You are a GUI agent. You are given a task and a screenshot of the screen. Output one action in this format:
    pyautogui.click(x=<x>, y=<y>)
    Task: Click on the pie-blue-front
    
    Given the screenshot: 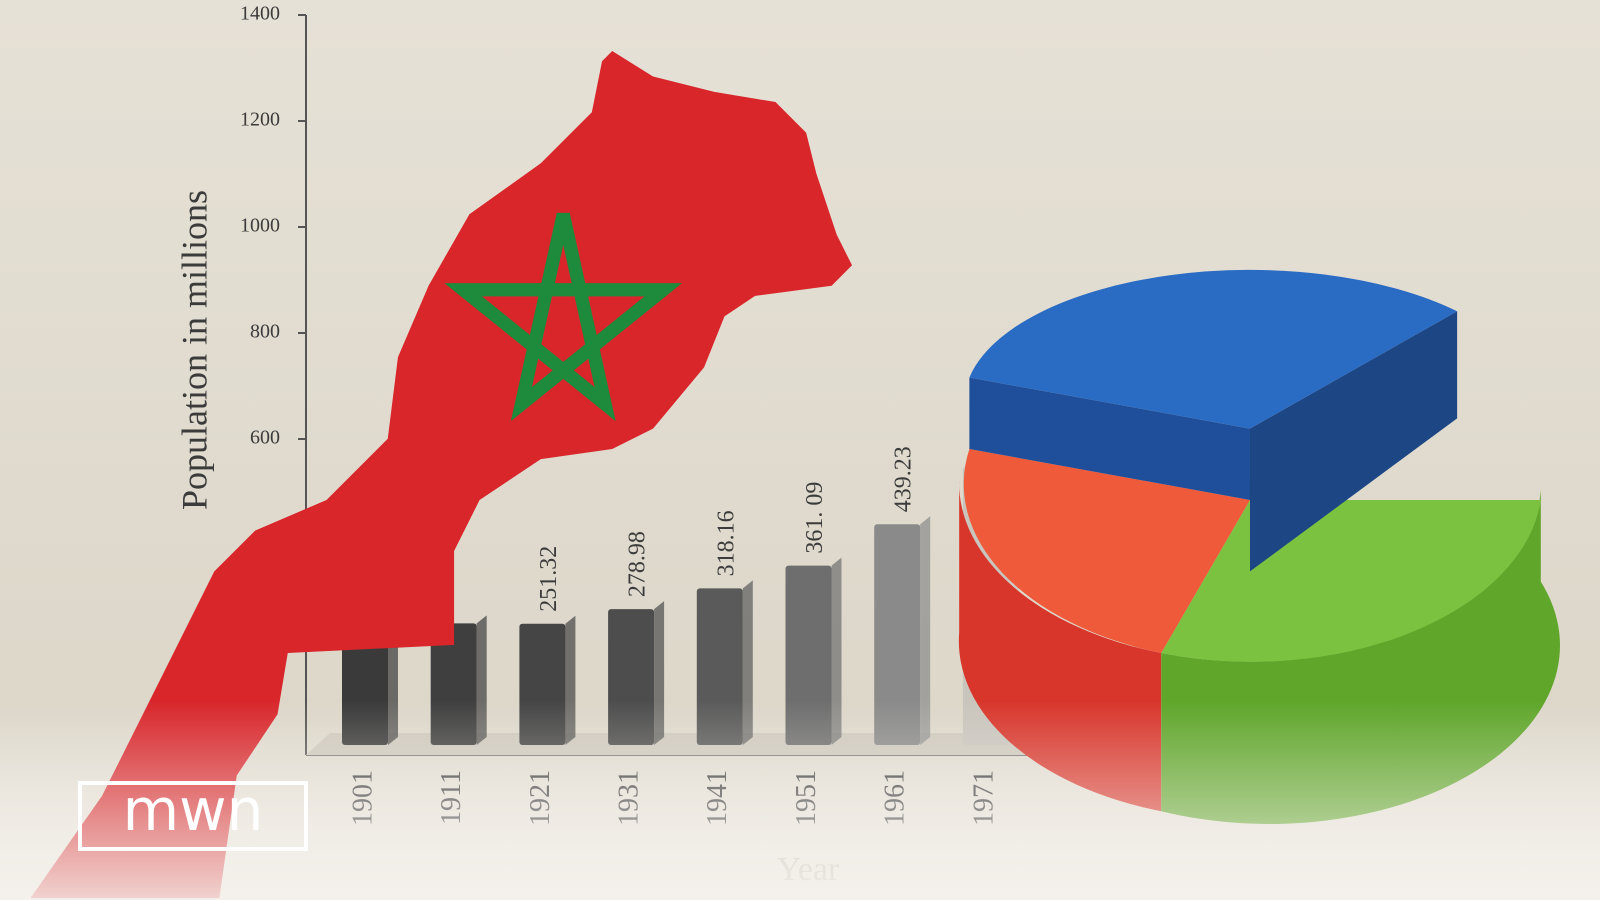 What is the action you would take?
    pyautogui.click(x=1109, y=438)
    